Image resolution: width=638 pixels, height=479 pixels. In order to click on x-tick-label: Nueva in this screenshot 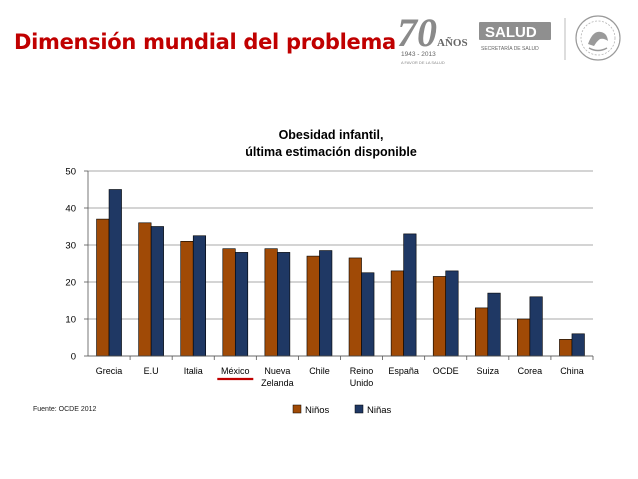, I will do `click(277, 371)`.